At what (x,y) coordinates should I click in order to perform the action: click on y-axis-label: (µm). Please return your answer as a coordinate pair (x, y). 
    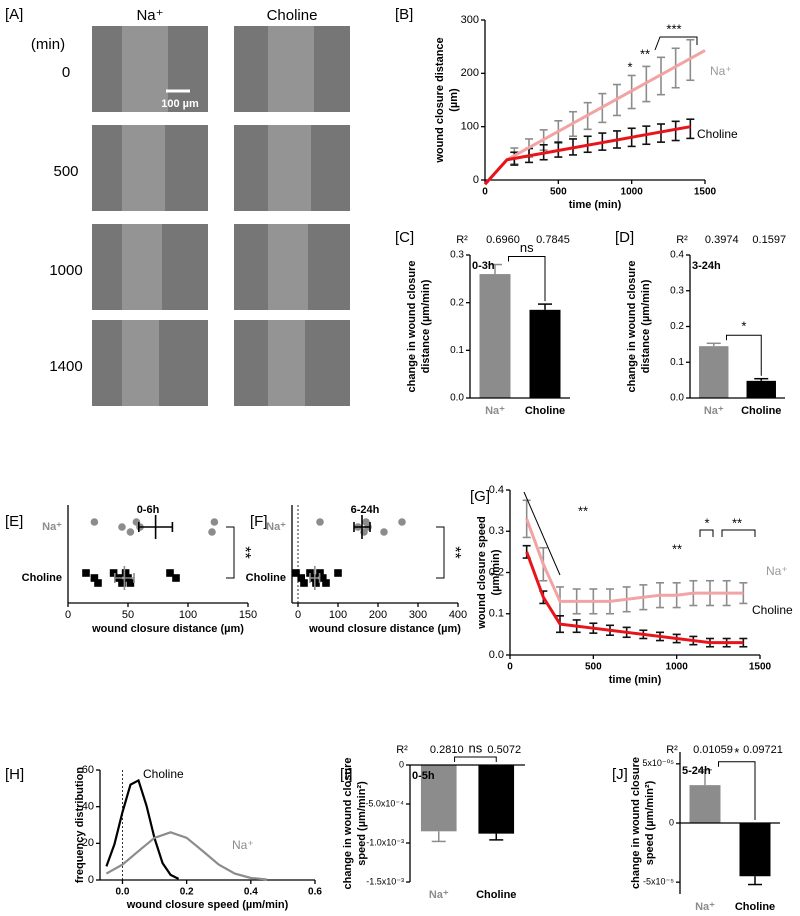
    Looking at the image, I should click on (454, 100).